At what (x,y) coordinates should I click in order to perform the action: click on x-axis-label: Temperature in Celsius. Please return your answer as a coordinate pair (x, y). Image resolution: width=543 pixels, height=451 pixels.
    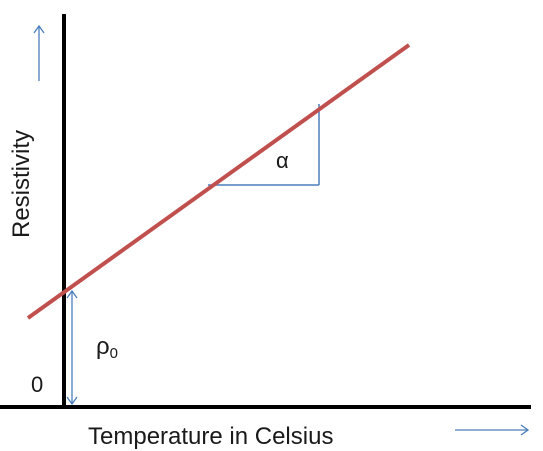
    Looking at the image, I should click on (210, 436).